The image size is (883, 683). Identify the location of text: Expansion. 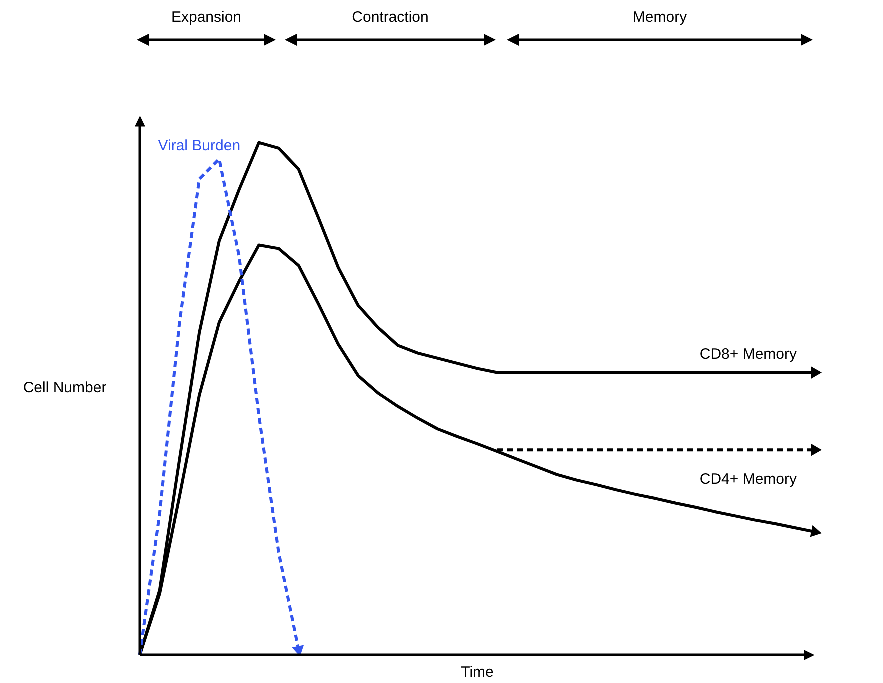
(206, 17).